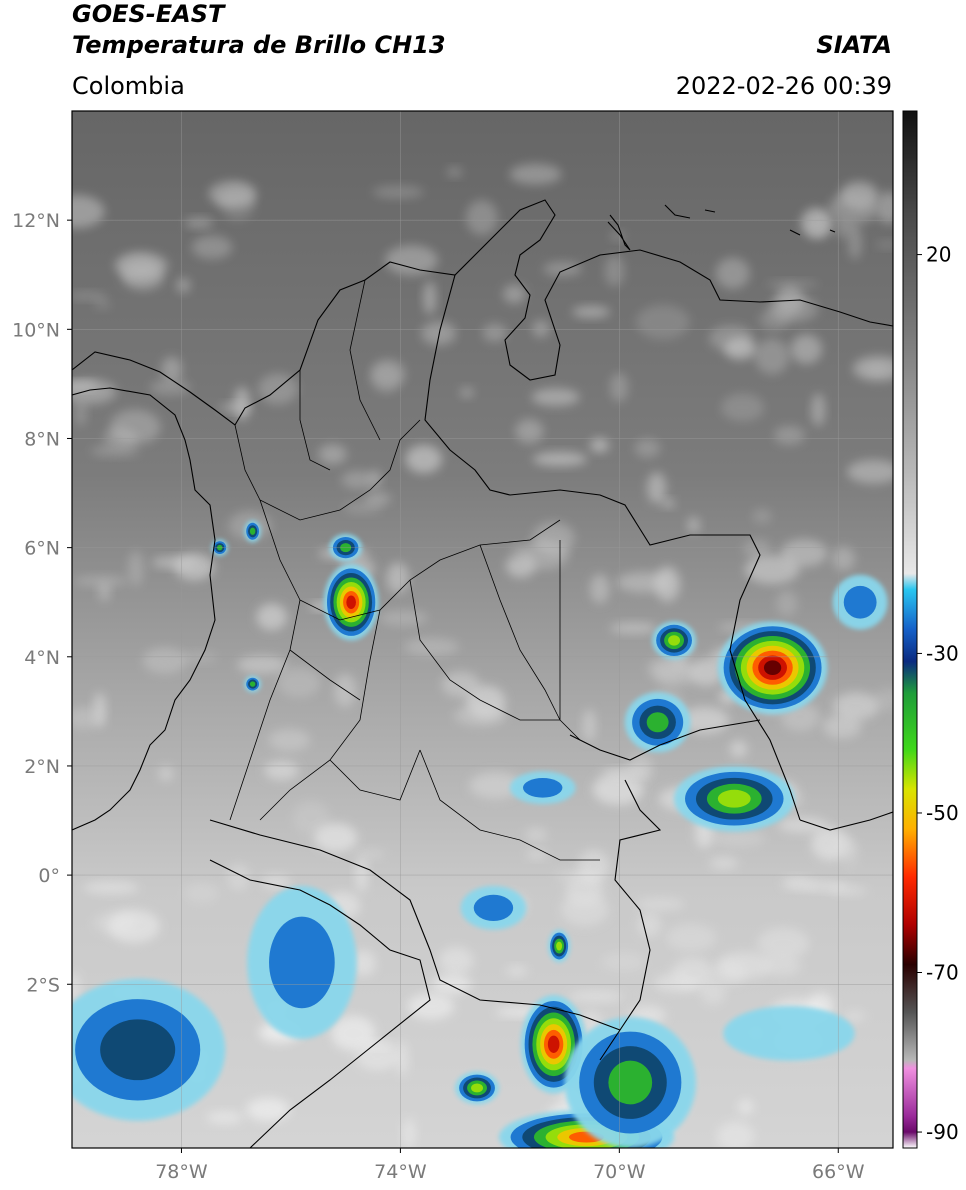 The height and width of the screenshot is (1190, 966). I want to click on title-line-2: Temperatura de Brillo CH13, so click(259, 45).